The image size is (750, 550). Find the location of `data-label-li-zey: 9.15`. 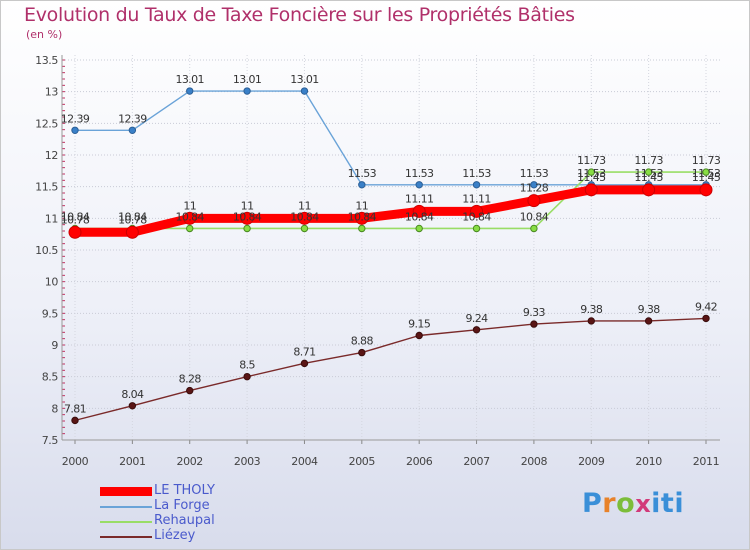

data-label-li-zey: 9.15 is located at coordinates (419, 324).